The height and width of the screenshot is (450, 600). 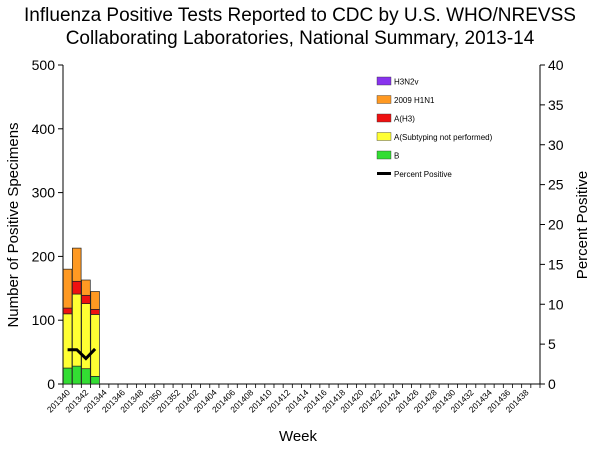 What do you see at coordinates (298, 436) in the screenshot?
I see `x-axis-label: Week` at bounding box center [298, 436].